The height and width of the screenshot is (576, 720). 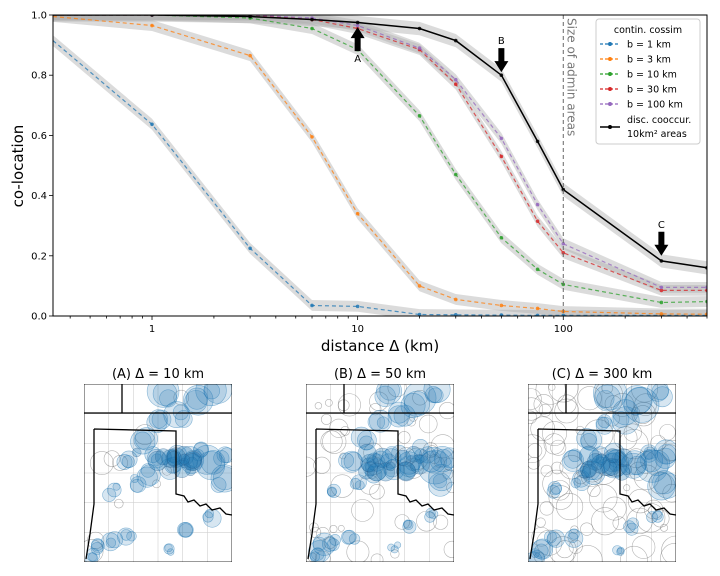 What do you see at coordinates (649, 60) in the screenshot?
I see `legend-label-1: b = 3 km` at bounding box center [649, 60].